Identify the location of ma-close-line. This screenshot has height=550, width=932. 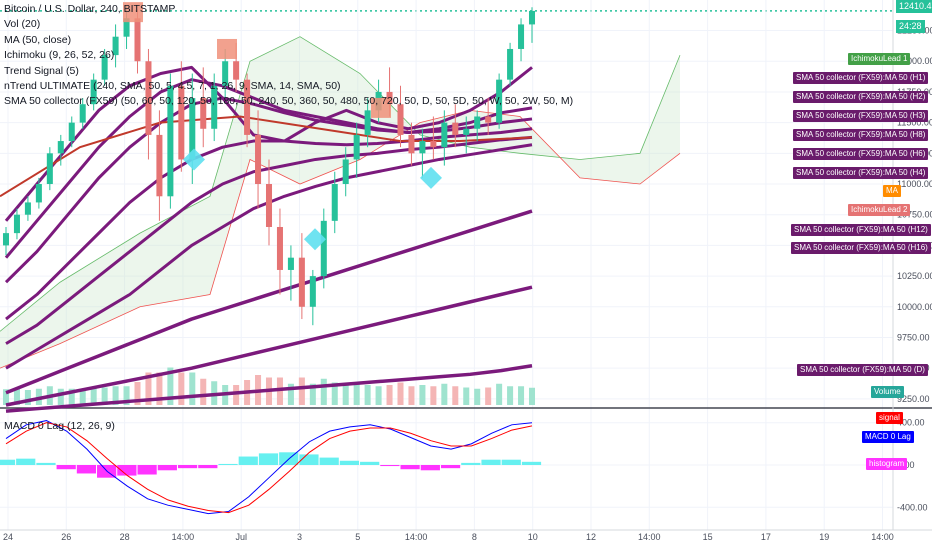
(266, 156).